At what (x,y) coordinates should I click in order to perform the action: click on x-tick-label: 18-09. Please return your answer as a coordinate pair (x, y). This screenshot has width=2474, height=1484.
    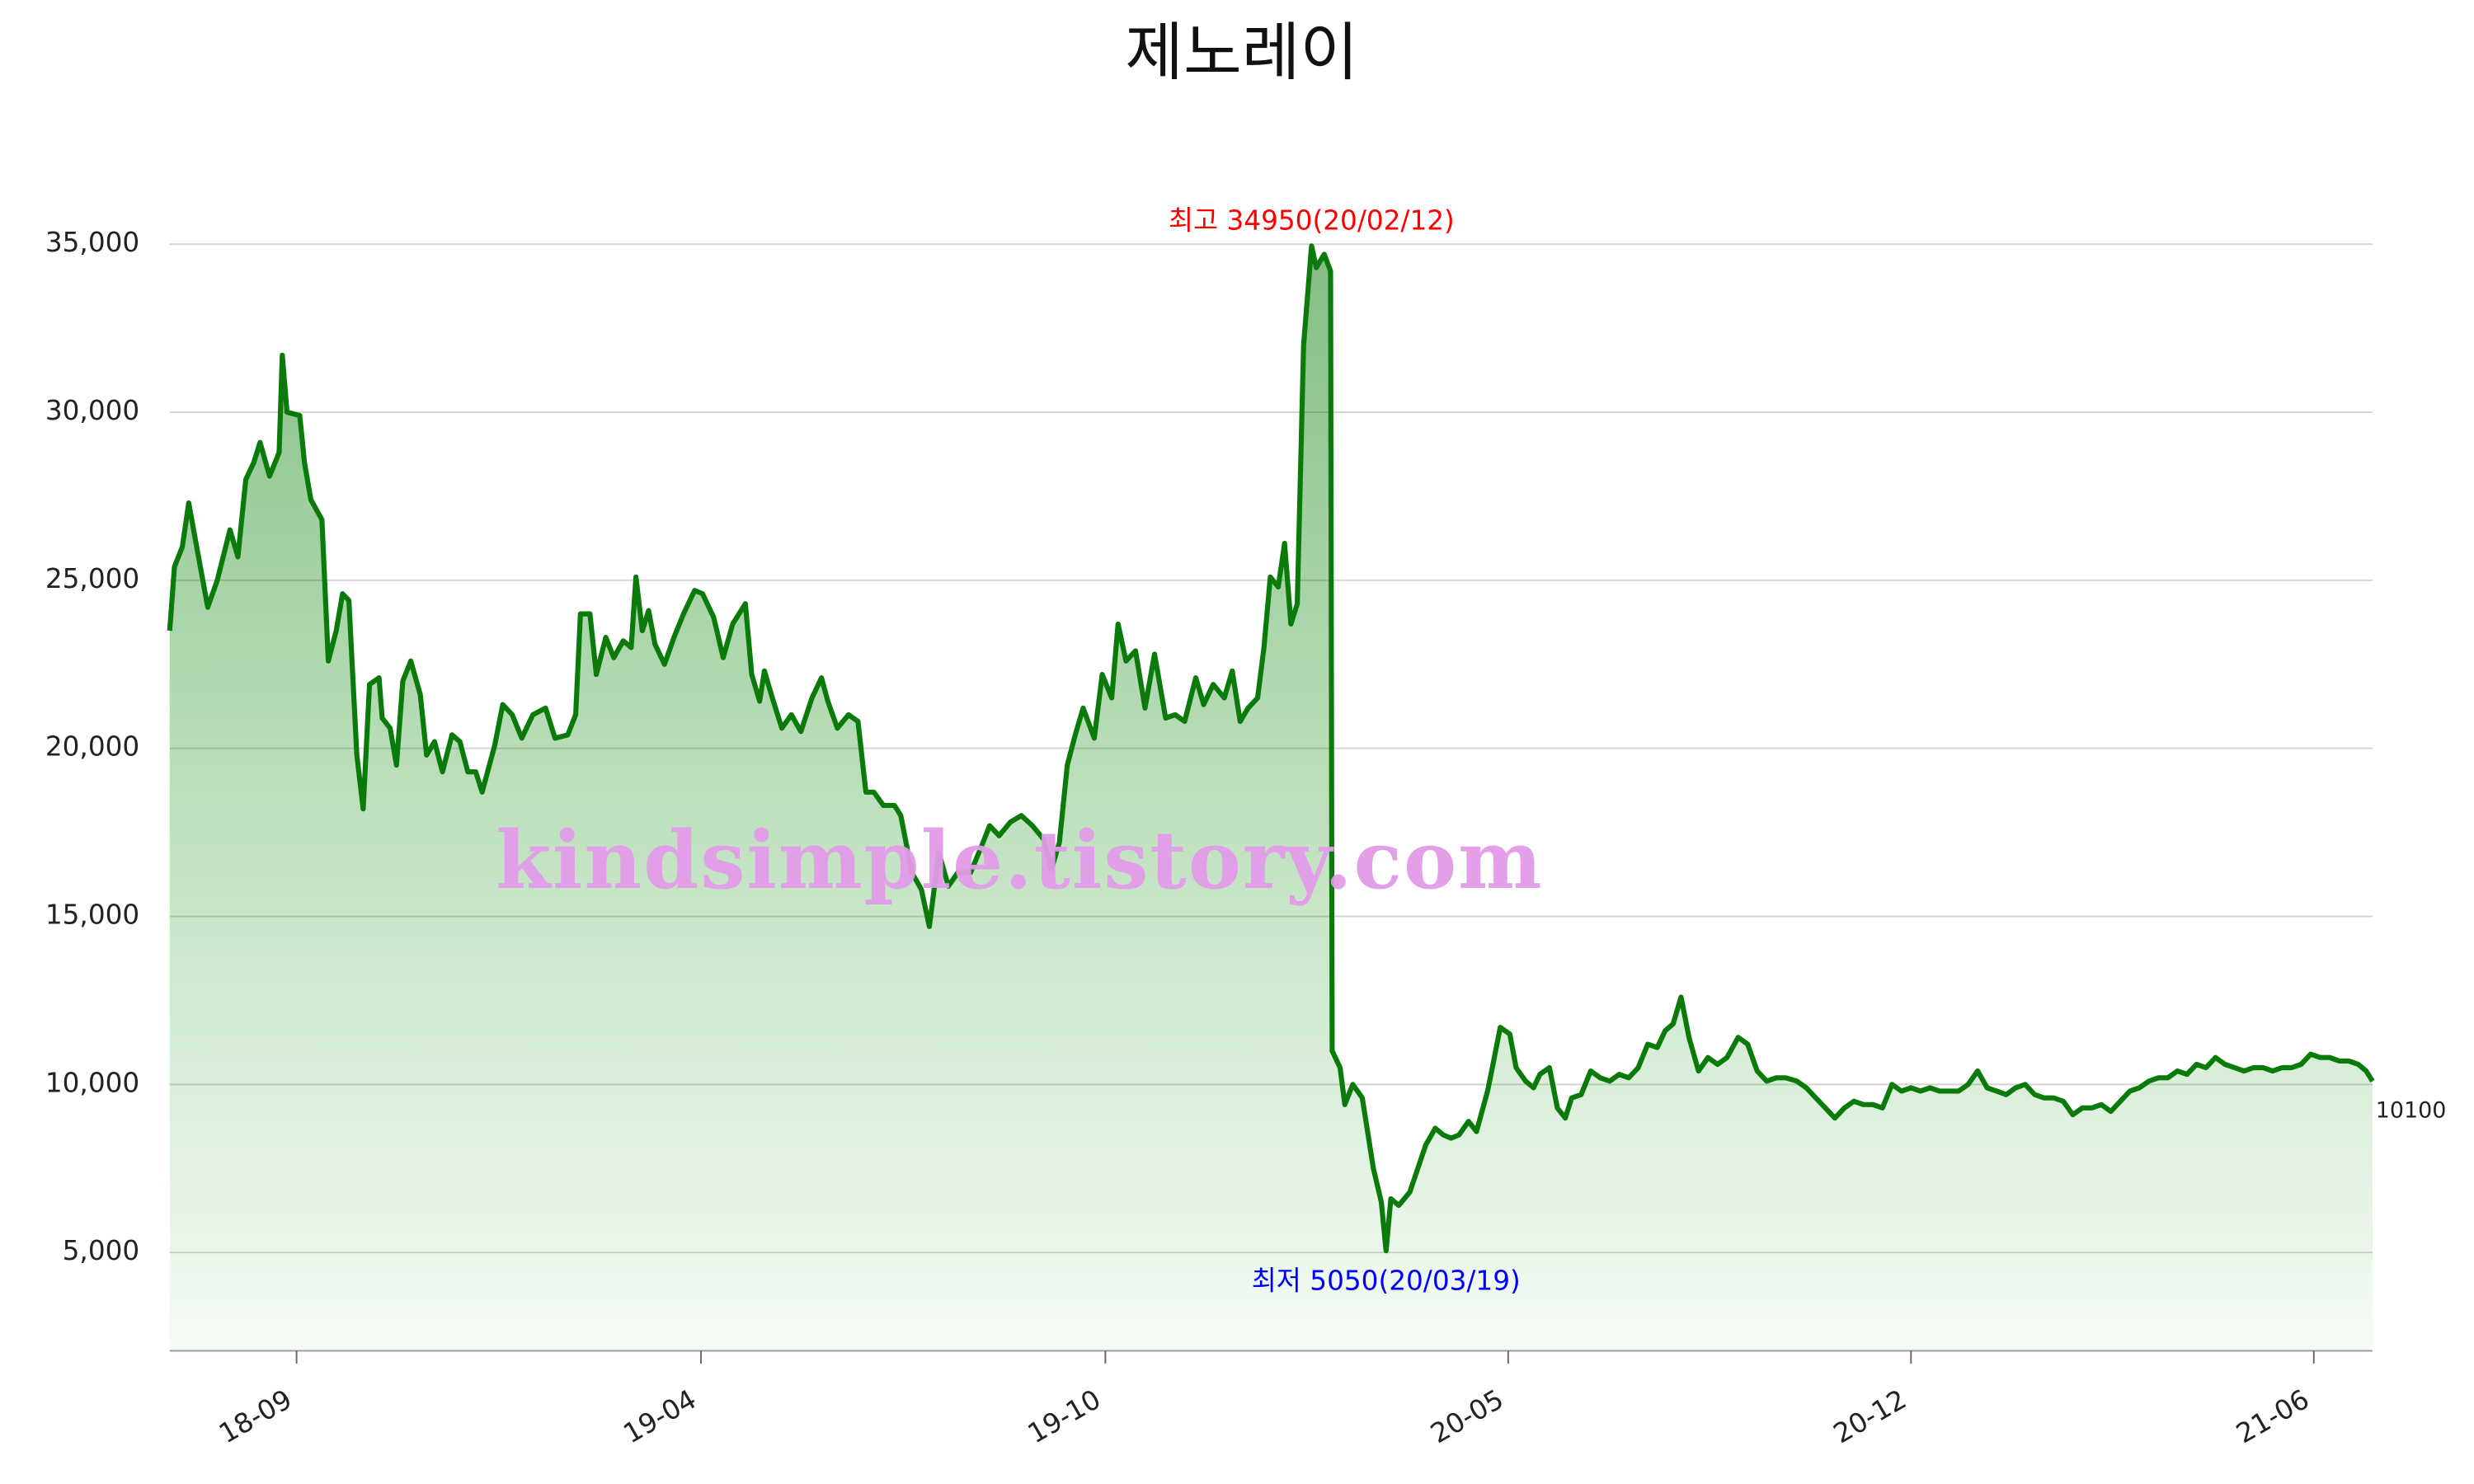
    Looking at the image, I should click on (255, 1416).